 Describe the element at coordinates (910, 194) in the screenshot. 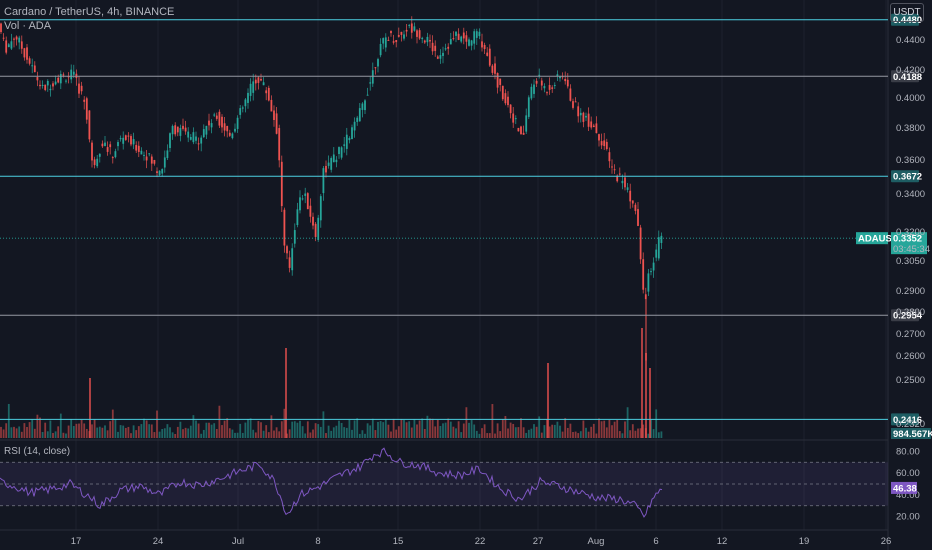

I see `price-tick-label: 0.3400` at that location.